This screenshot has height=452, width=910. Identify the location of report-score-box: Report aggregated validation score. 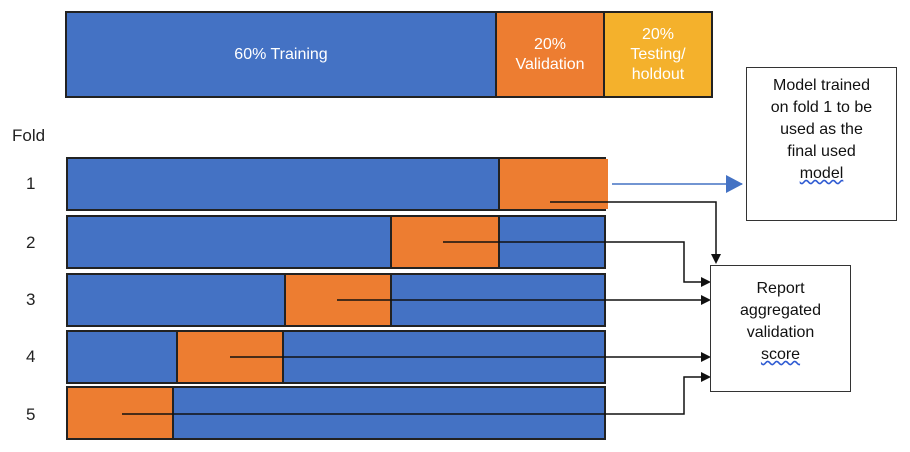
(780, 328).